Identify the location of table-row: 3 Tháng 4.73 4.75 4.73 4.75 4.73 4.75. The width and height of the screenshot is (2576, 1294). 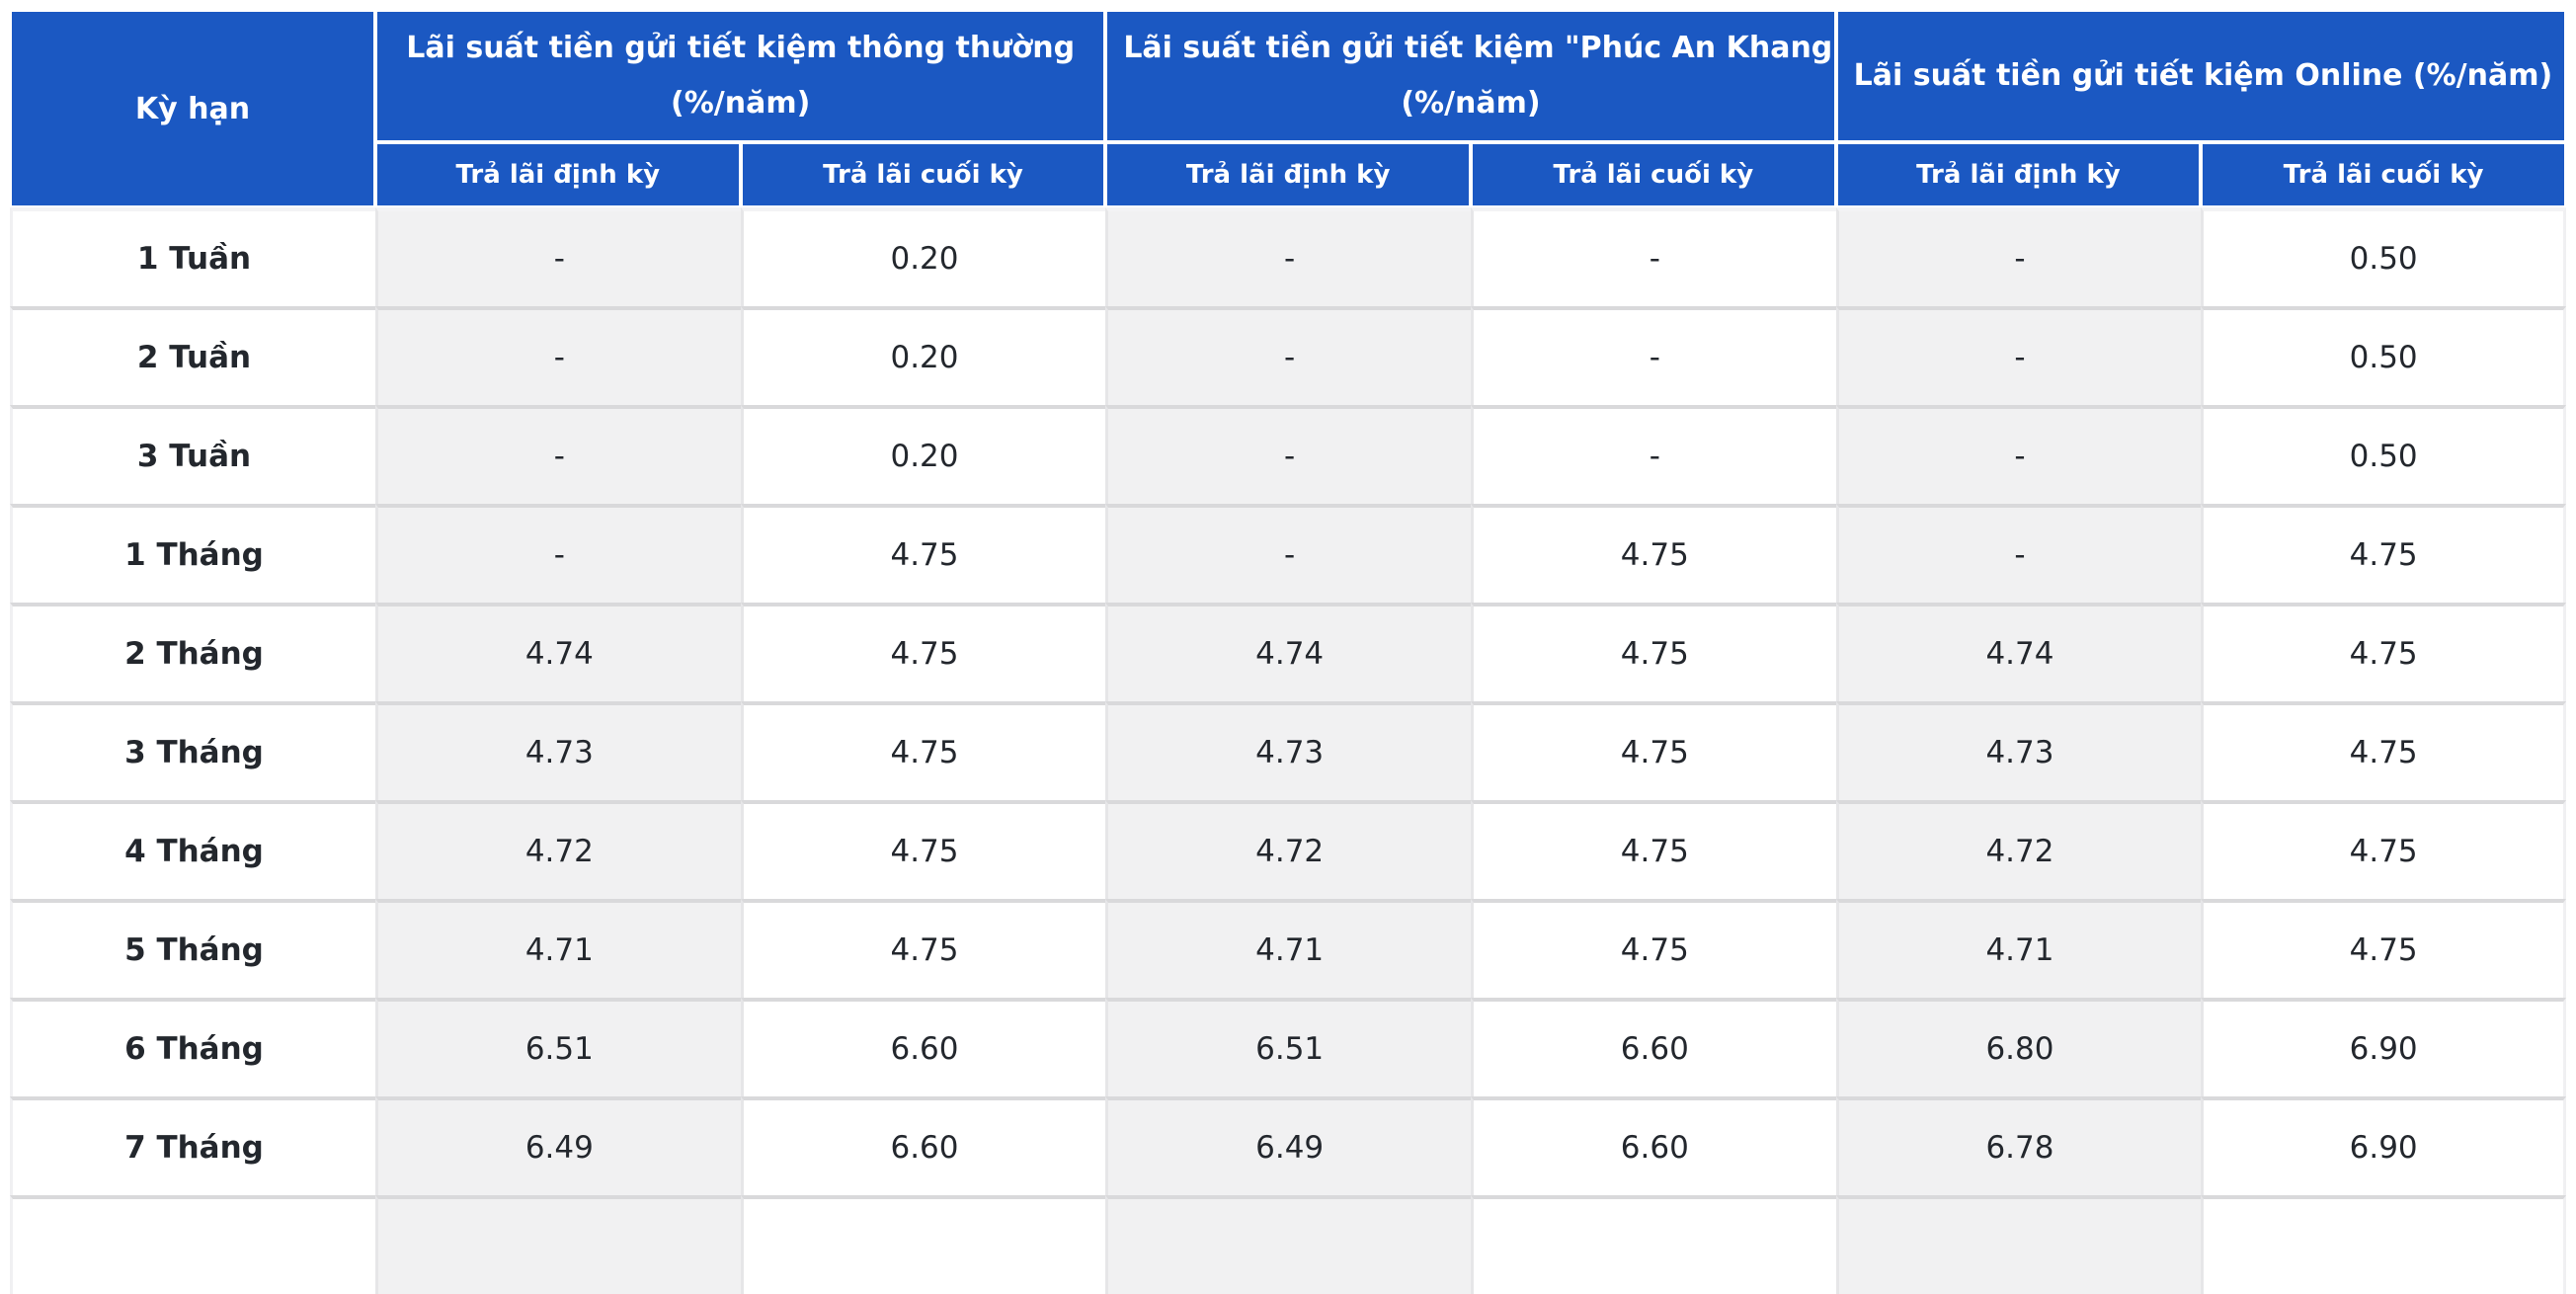
(1288, 750).